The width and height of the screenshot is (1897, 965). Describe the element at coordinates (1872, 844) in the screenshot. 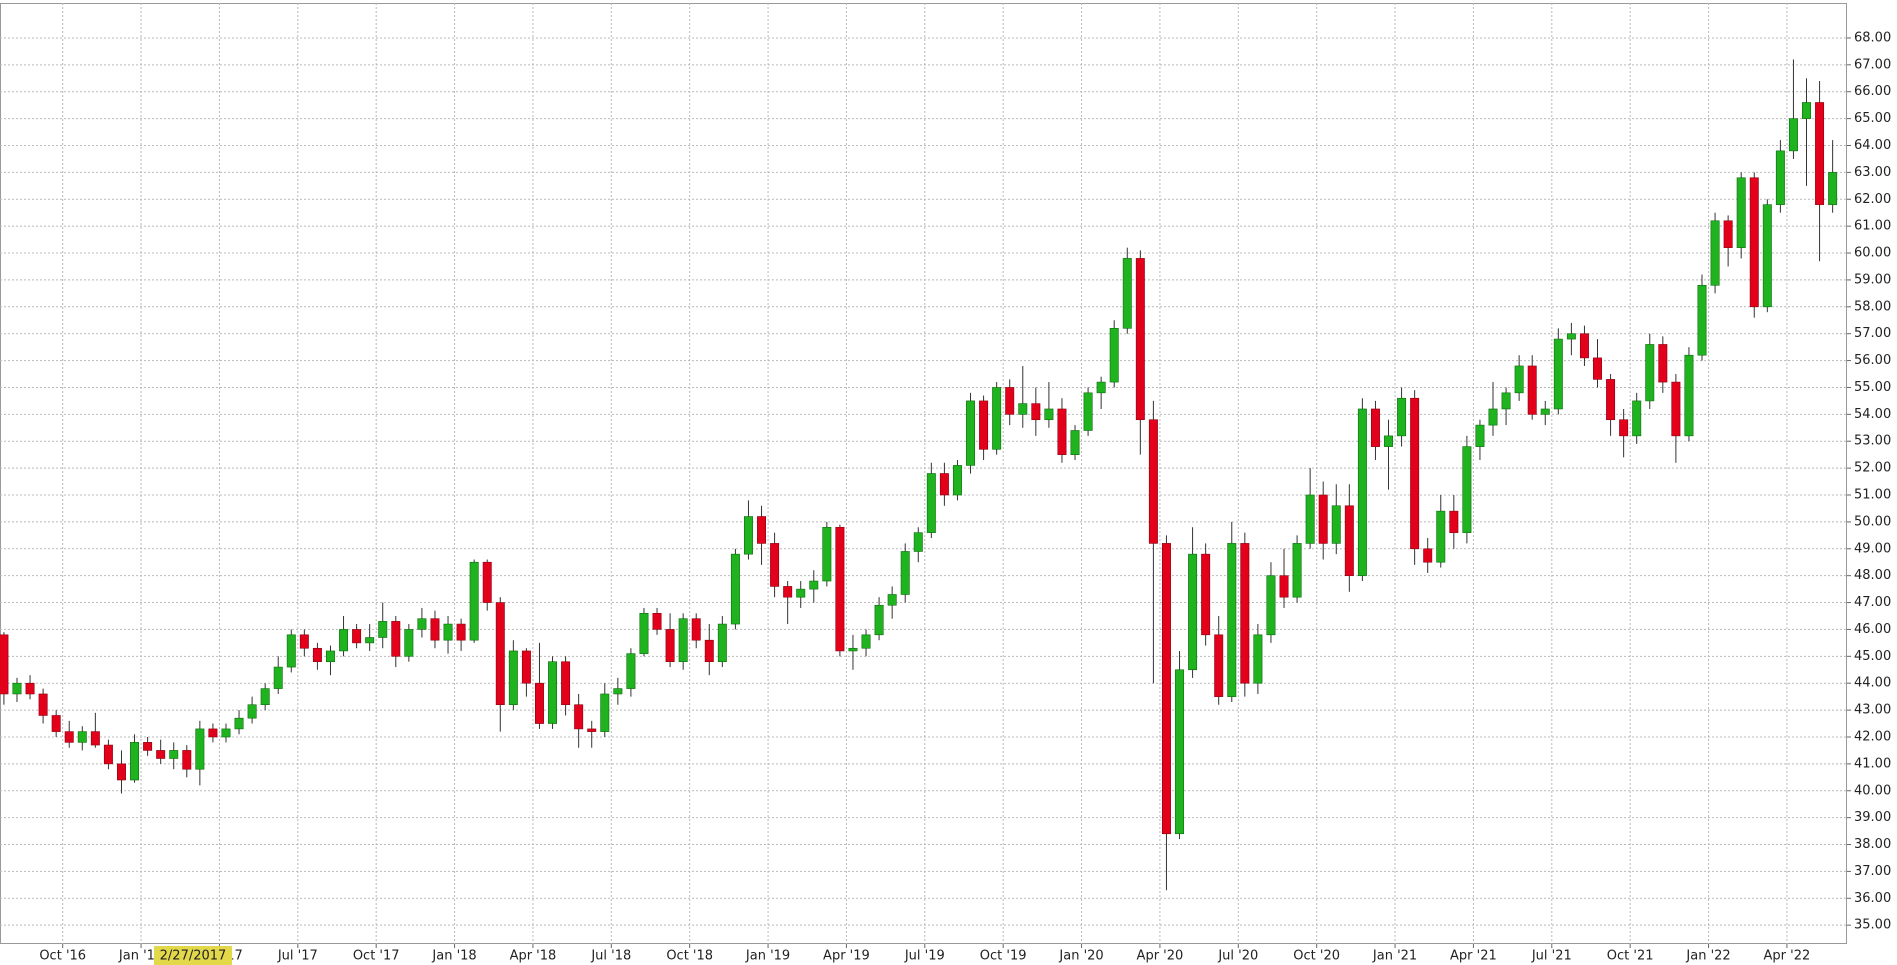

I see `y-tick-label: 38.00` at that location.